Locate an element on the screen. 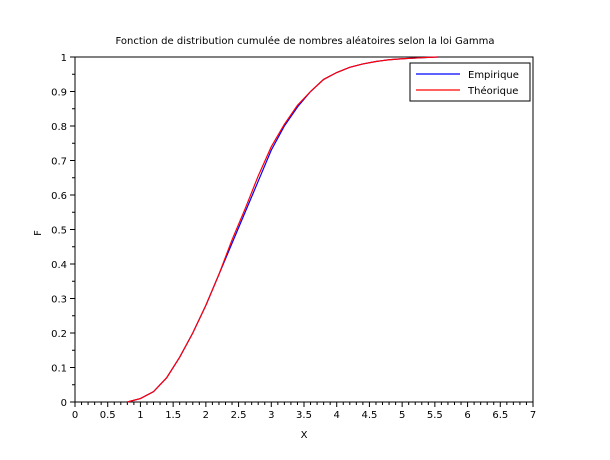 The height and width of the screenshot is (460, 610). x-tick-label: 2.5 is located at coordinates (239, 415).